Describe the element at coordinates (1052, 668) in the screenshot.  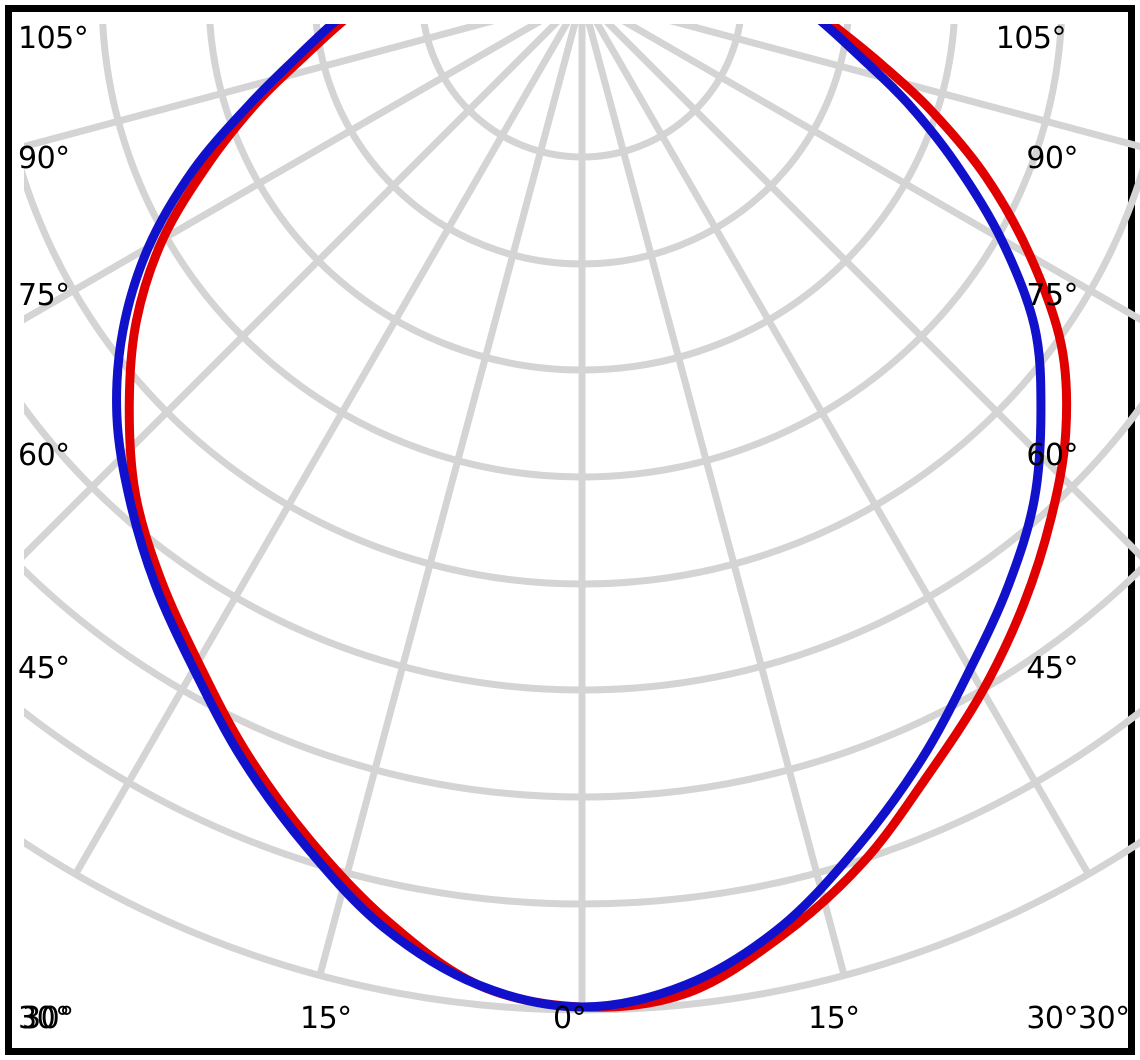
I see `axis-label-right-4: 45°` at that location.